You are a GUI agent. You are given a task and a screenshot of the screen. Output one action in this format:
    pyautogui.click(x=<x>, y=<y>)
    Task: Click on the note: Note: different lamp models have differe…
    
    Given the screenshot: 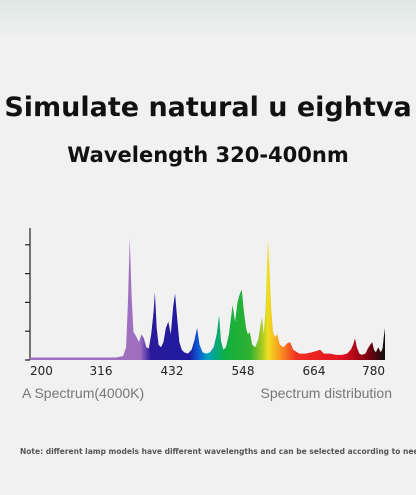 What is the action you would take?
    pyautogui.click(x=218, y=451)
    